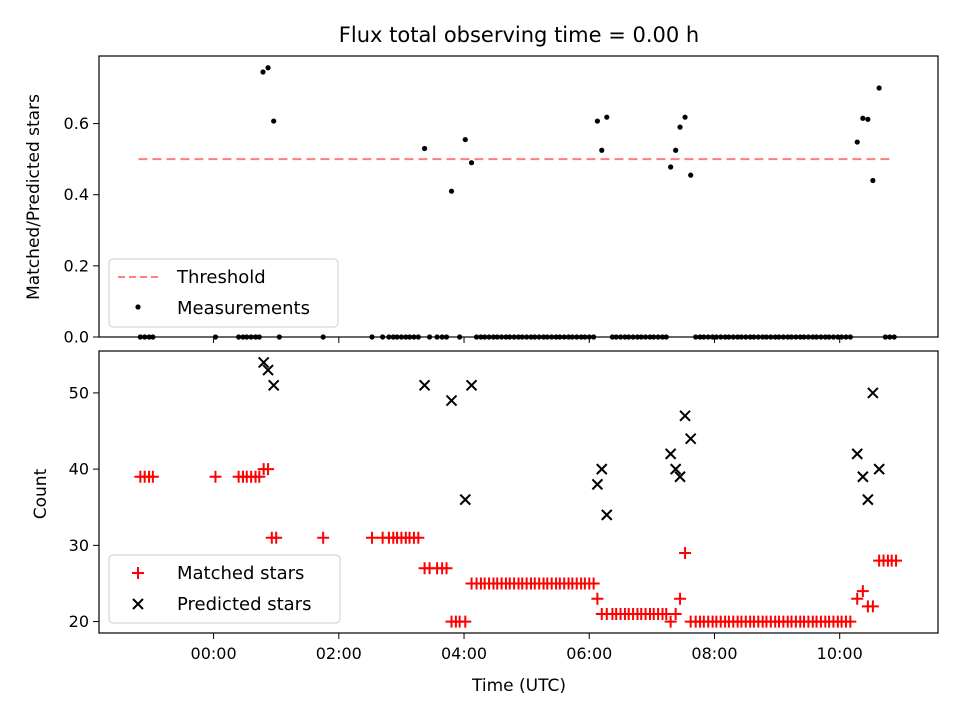 This screenshot has width=960, height=720. What do you see at coordinates (138, 573) in the screenshot?
I see `legend-matched-swatch` at bounding box center [138, 573].